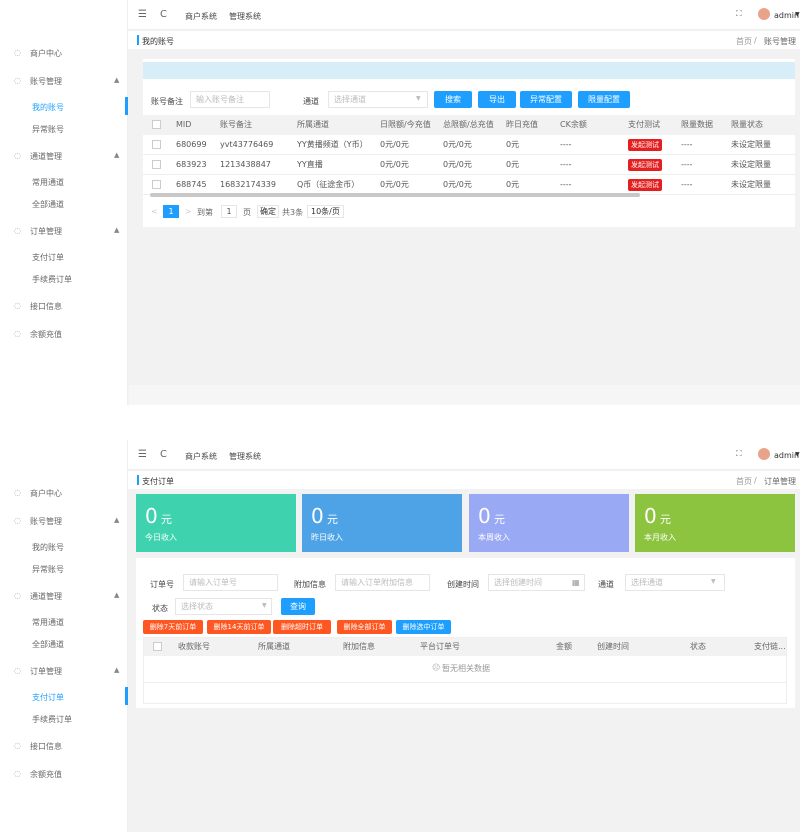 This screenshot has height=832, width=800. Describe the element at coordinates (536, 582) in the screenshot. I see `filter-input: 选择创建时间` at that location.